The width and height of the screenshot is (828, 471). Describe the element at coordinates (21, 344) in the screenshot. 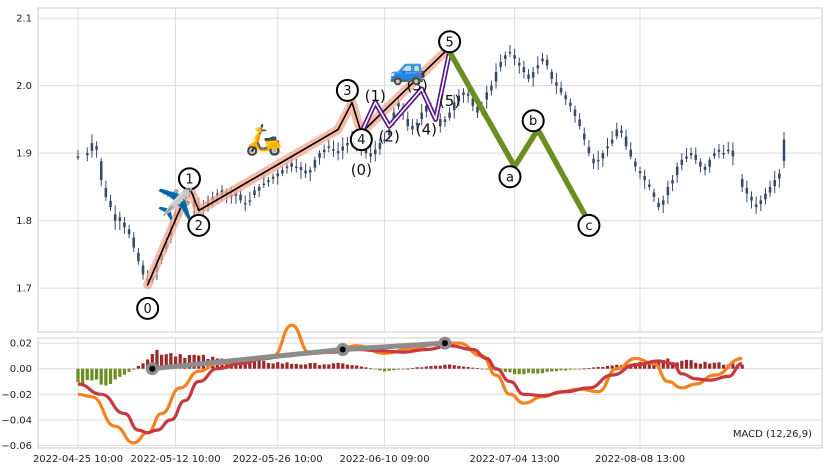

I see `macd-y-tick-label: 0.02` at that location.